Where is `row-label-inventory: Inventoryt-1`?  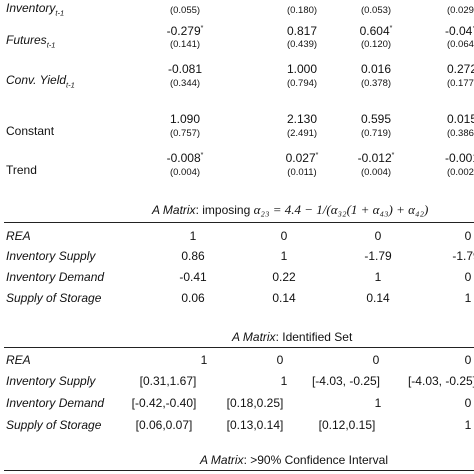 row-label-inventory: Inventoryt-1 is located at coordinates (35, 9).